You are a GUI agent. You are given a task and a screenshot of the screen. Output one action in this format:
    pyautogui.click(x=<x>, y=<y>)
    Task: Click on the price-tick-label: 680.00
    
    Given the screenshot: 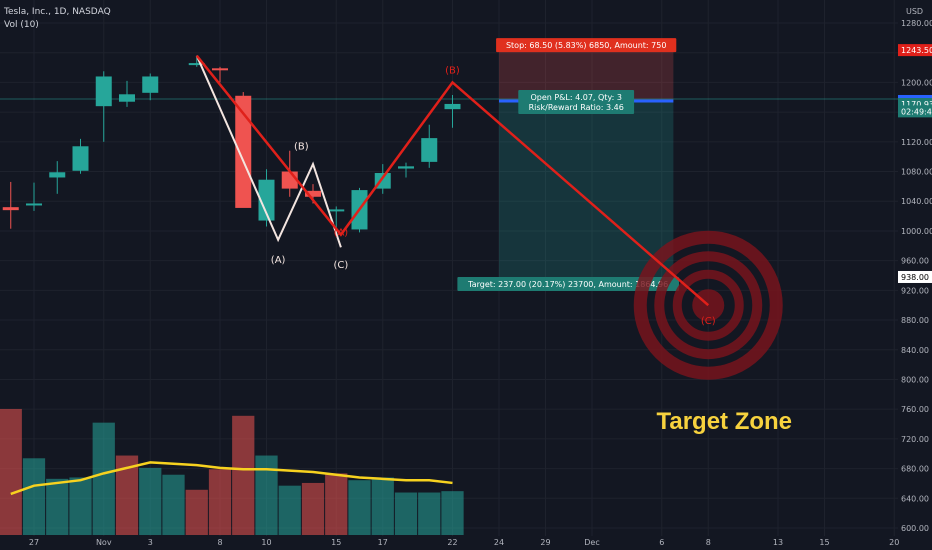 What is the action you would take?
    pyautogui.click(x=915, y=469)
    